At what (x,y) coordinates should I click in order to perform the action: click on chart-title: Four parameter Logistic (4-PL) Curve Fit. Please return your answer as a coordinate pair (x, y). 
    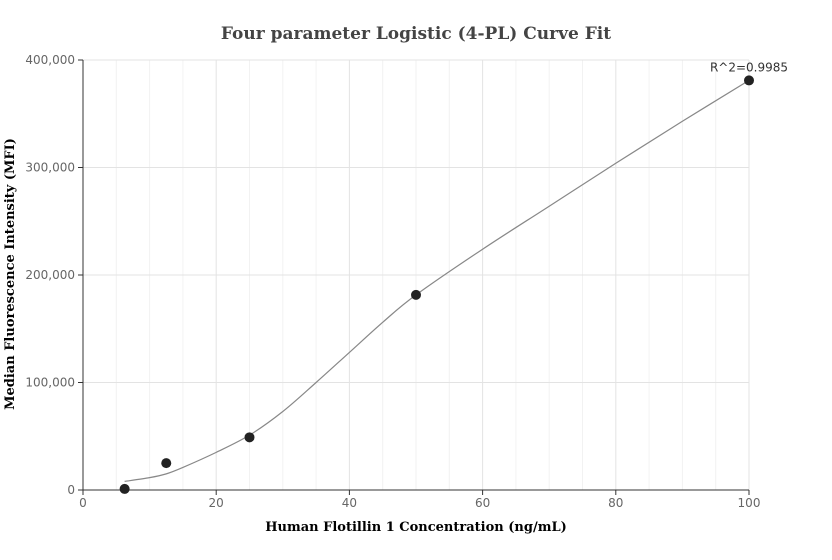
    Looking at the image, I should click on (416, 34).